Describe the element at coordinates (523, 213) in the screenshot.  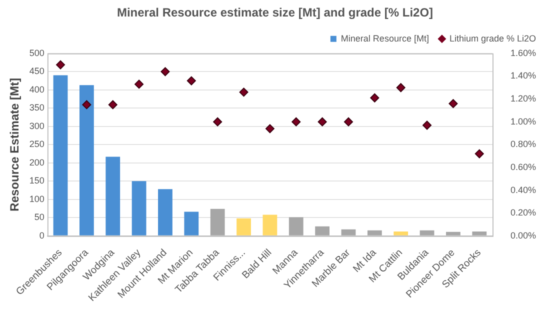
I see `y2-tick-label: 0.20%` at that location.